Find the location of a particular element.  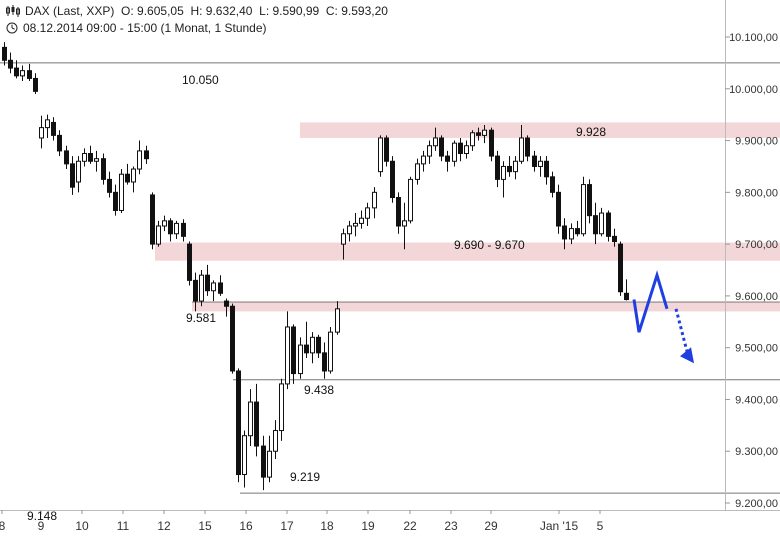

x-tick-label: 19 is located at coordinates (368, 526).